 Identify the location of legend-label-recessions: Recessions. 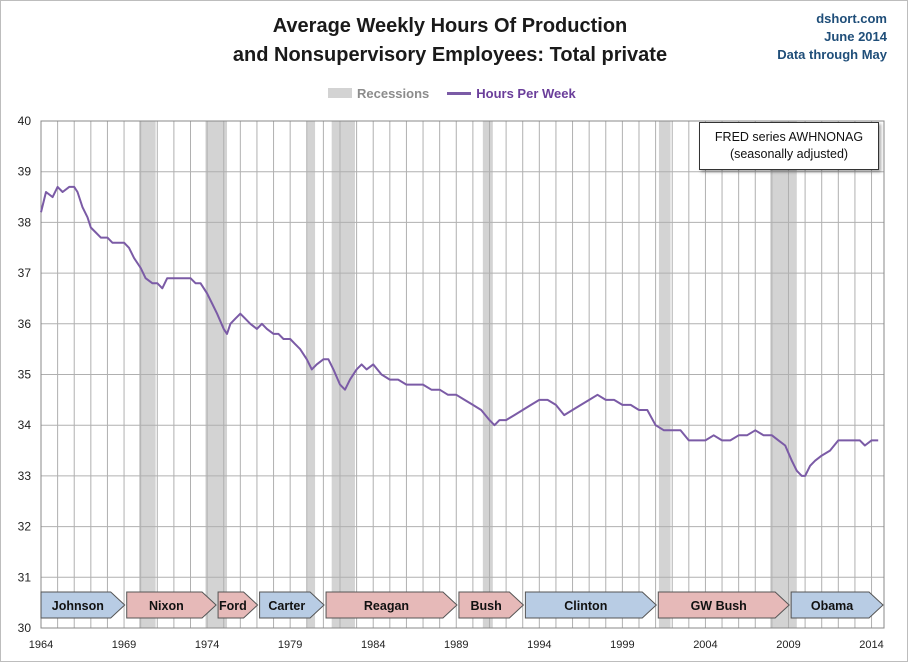
(393, 93).